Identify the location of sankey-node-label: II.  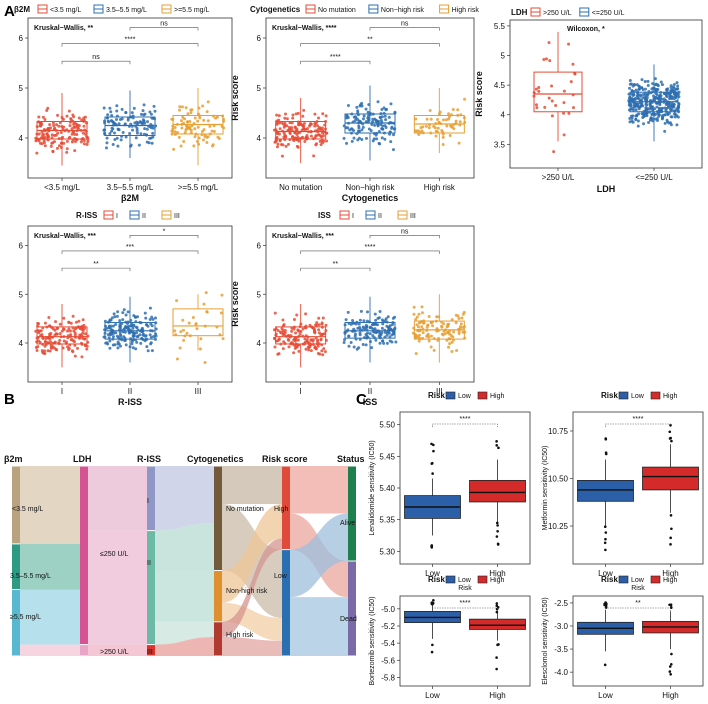
(149, 563).